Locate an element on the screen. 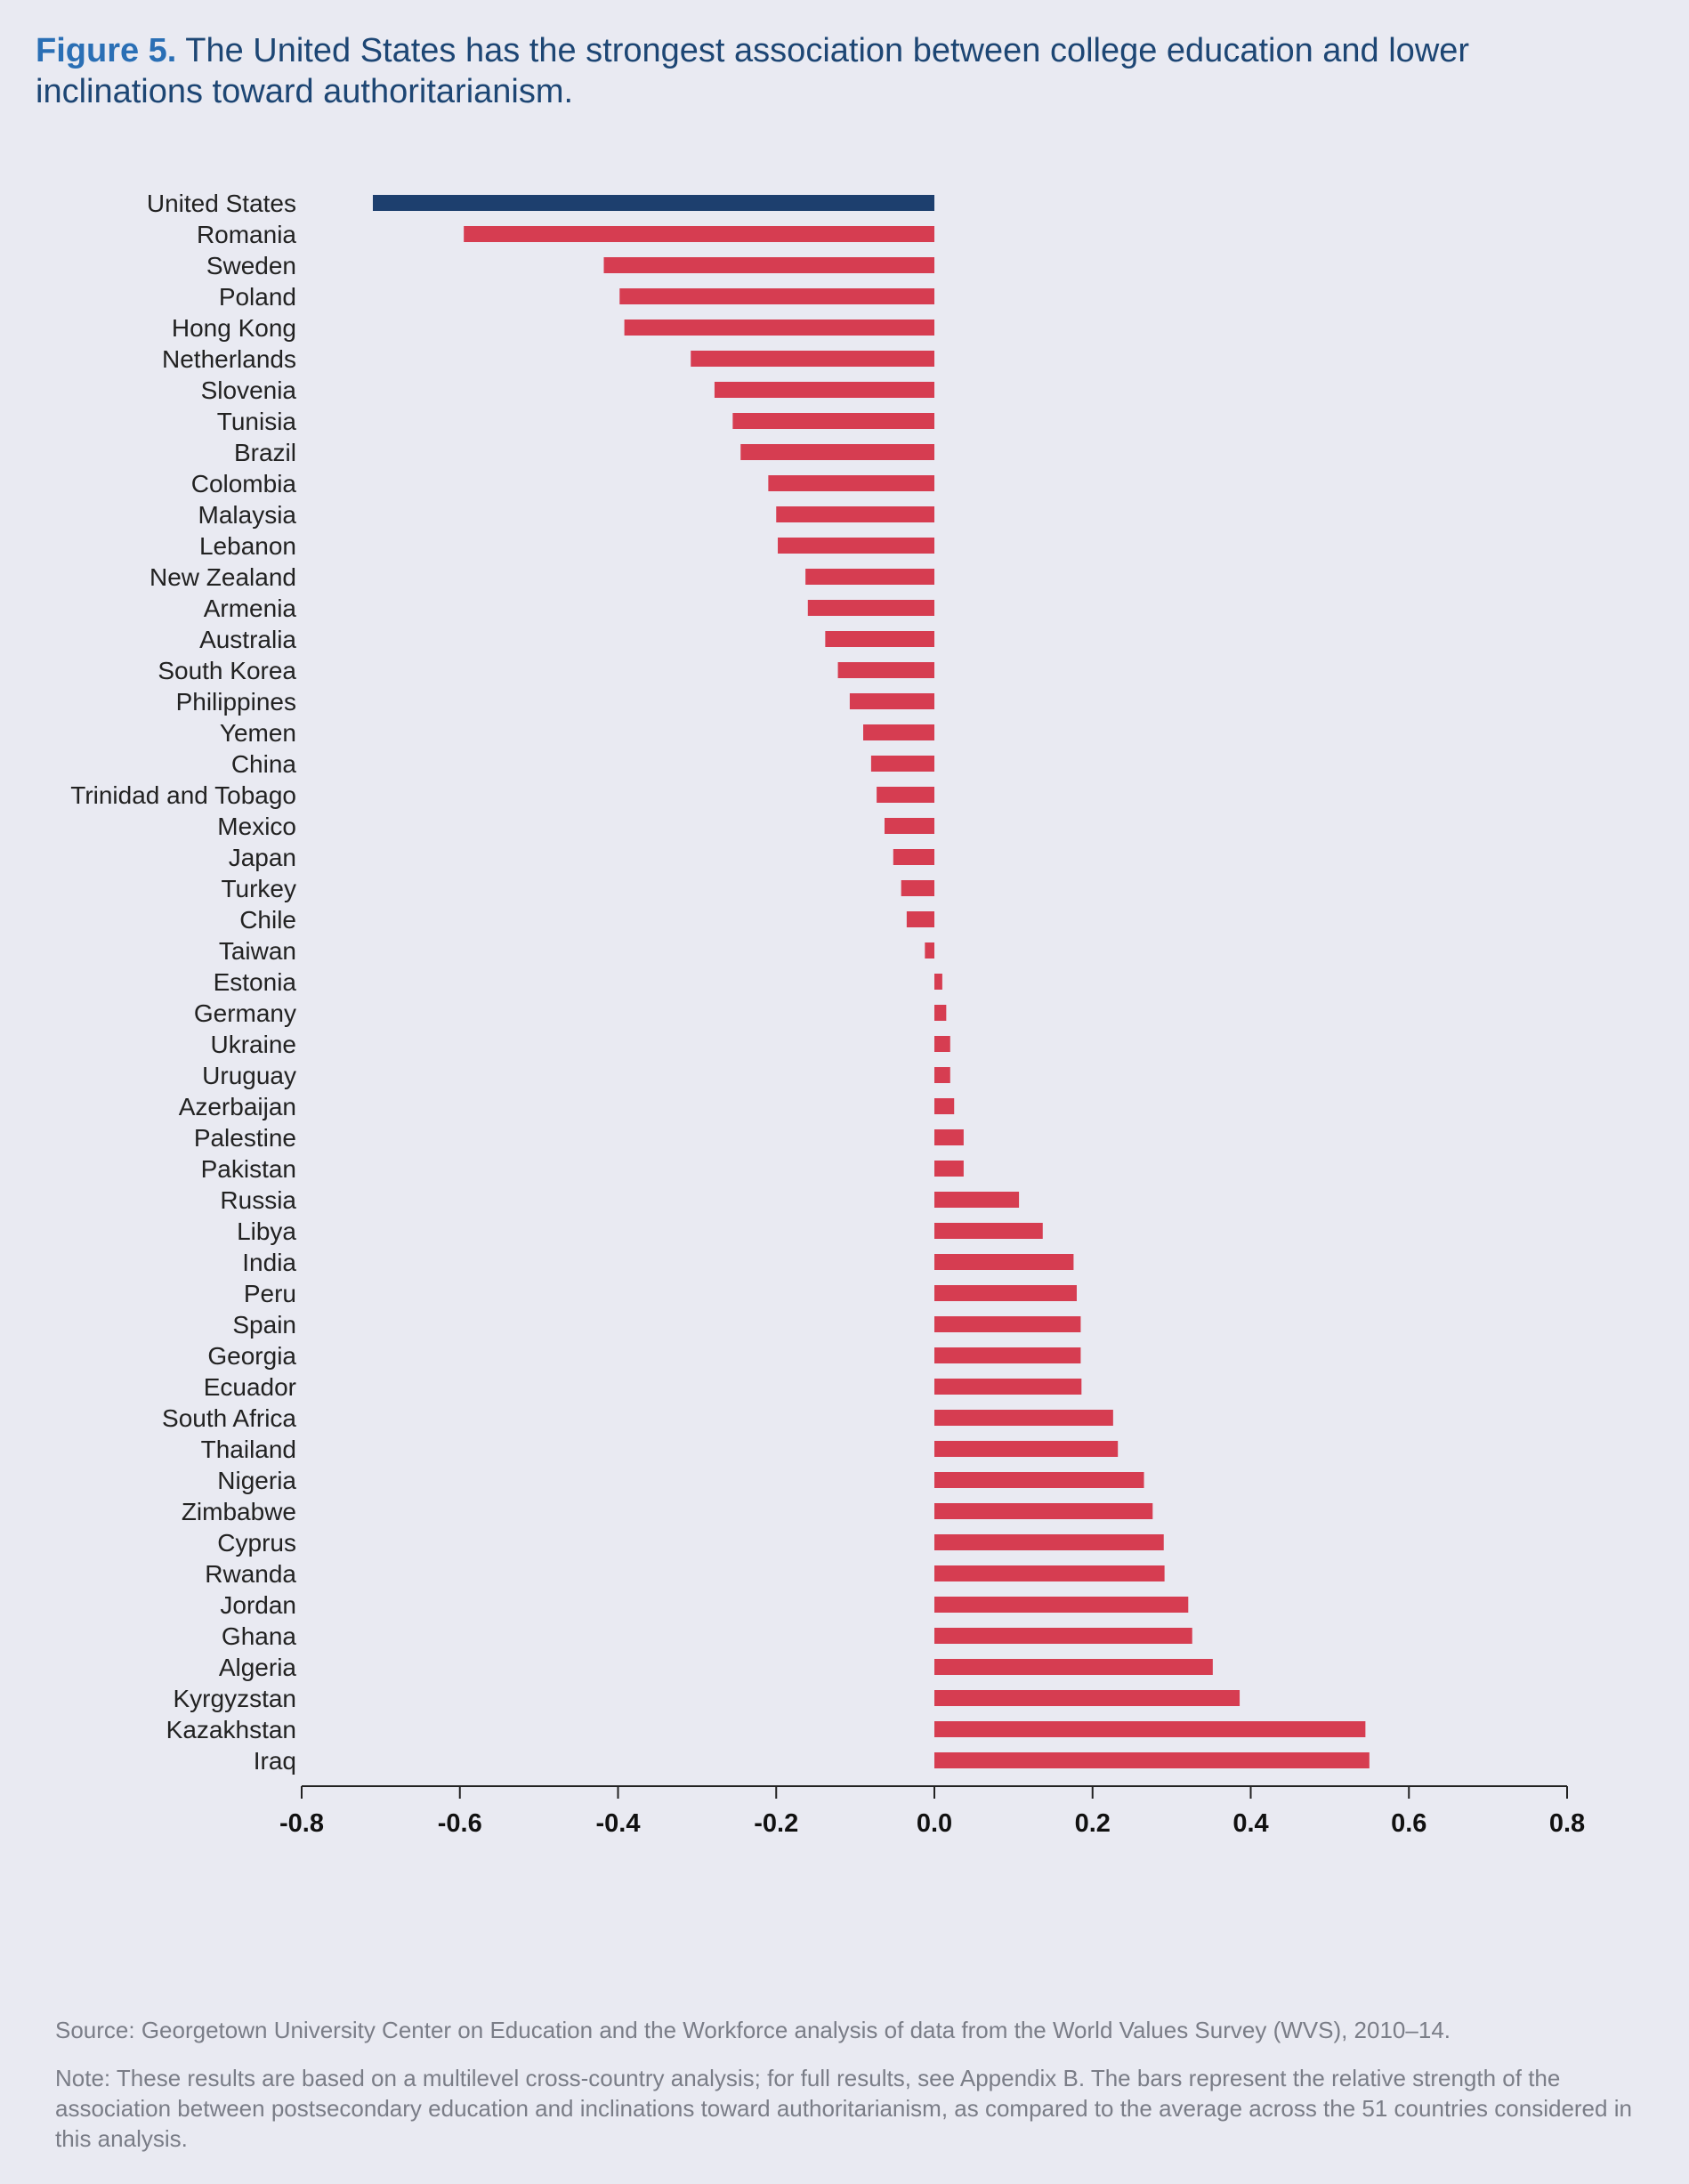 Image resolution: width=1689 pixels, height=2184 pixels. category-label-turkey: Turkey is located at coordinates (258, 888).